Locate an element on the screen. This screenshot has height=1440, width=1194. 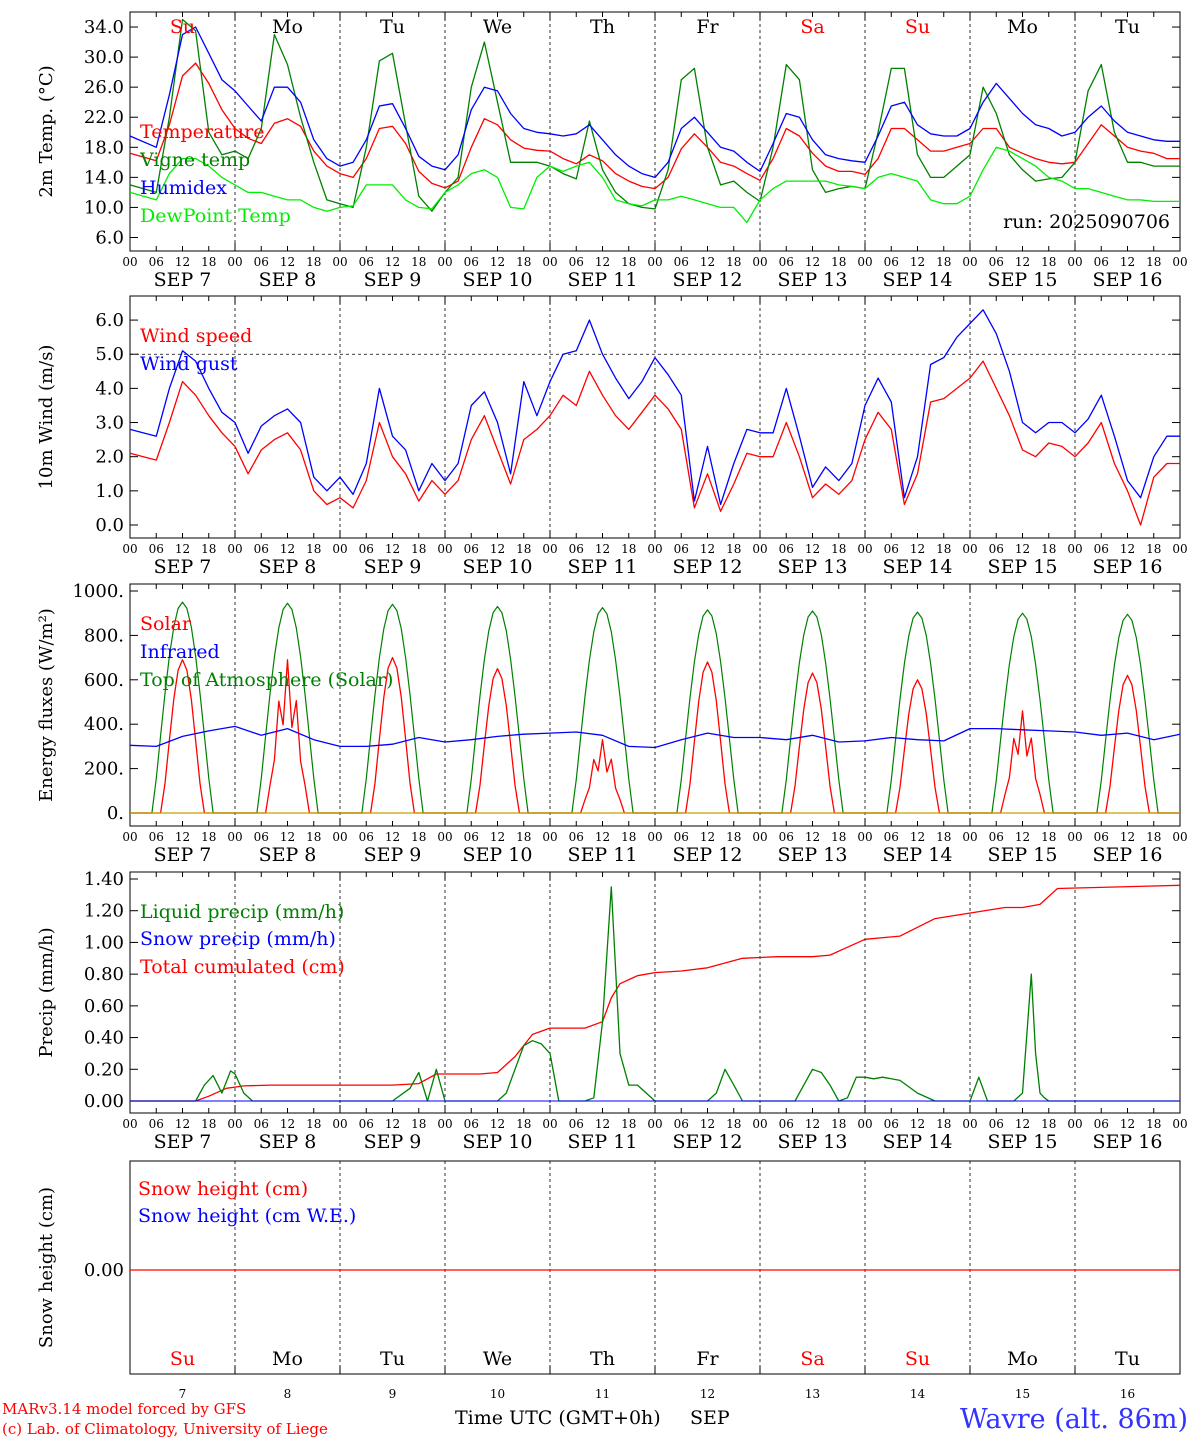
station-title: Wavre (alt. 86m) is located at coordinates (1074, 1419).